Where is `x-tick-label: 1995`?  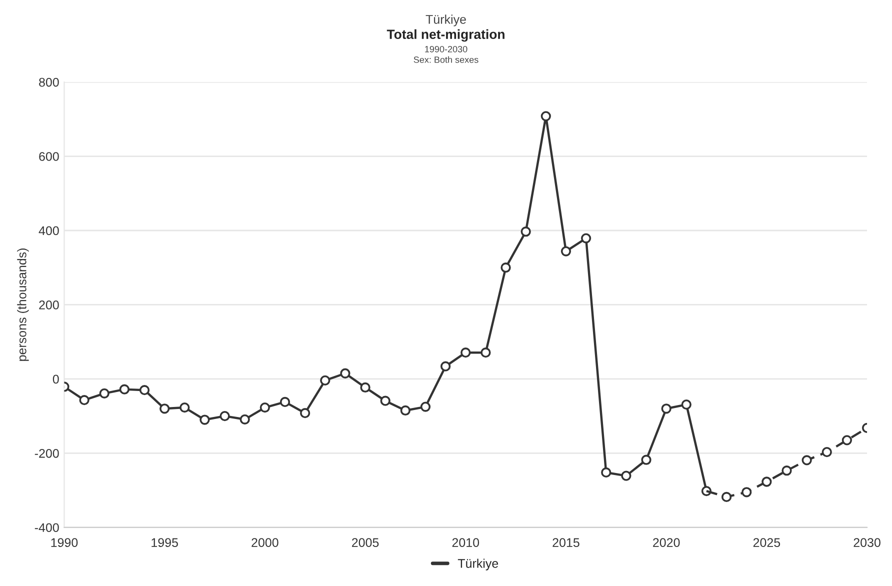
x-tick-label: 1995 is located at coordinates (165, 542).